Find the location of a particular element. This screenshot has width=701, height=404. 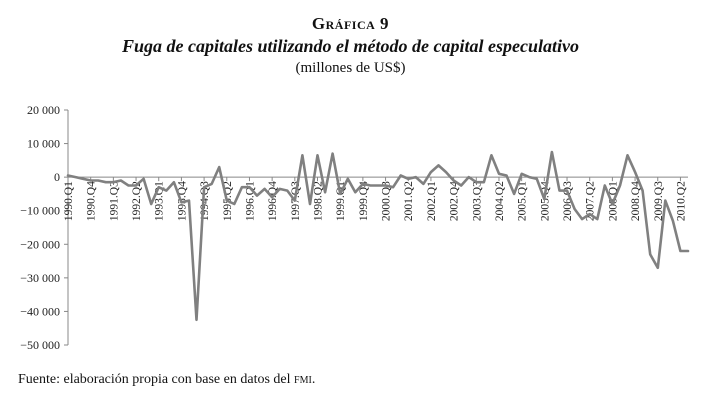

x-tick-label: 1990.Q4 is located at coordinates (92, 201).